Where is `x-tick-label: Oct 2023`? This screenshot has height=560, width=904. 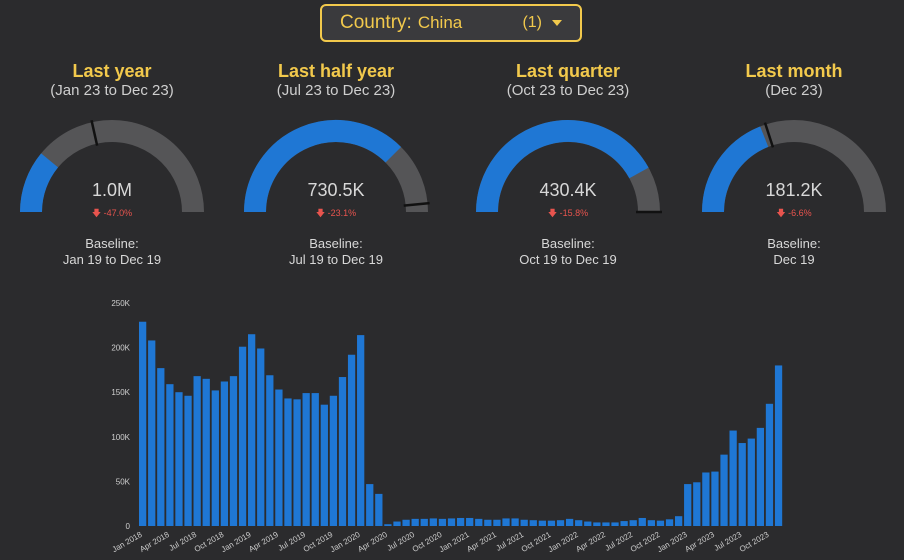
x-tick-label: Oct 2023 is located at coordinates (754, 542).